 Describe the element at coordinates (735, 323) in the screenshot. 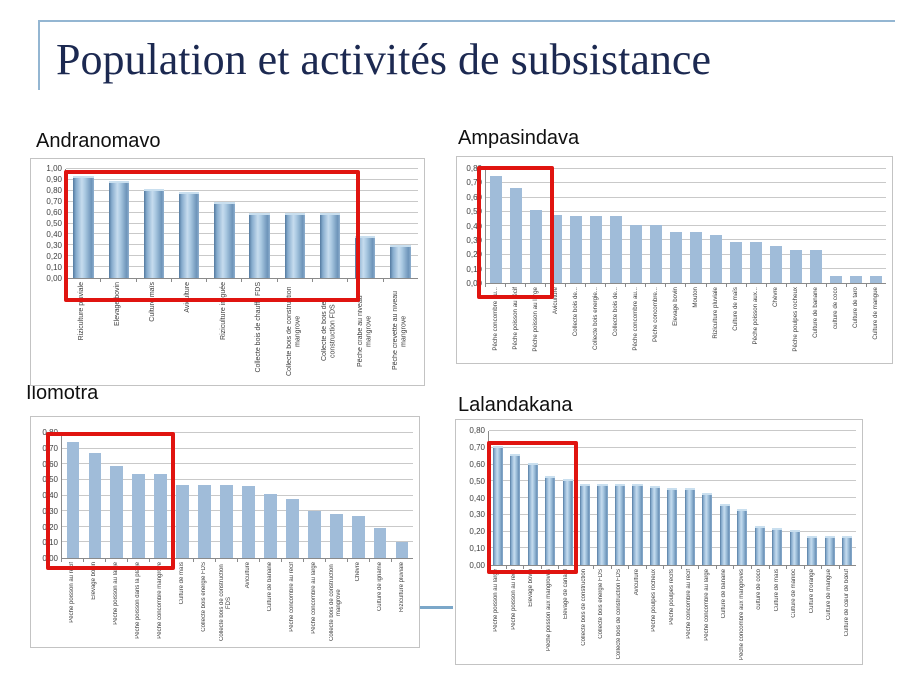

I see `x-label-slot: Culture de maïs` at that location.